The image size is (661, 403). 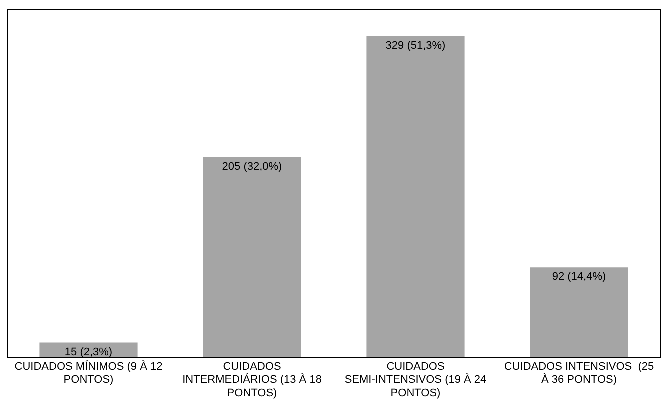 I want to click on x-tick-label: CUIDADOS SEMI-INTENSIVOS (19 À 24 PONTOS), so click(x=415, y=380).